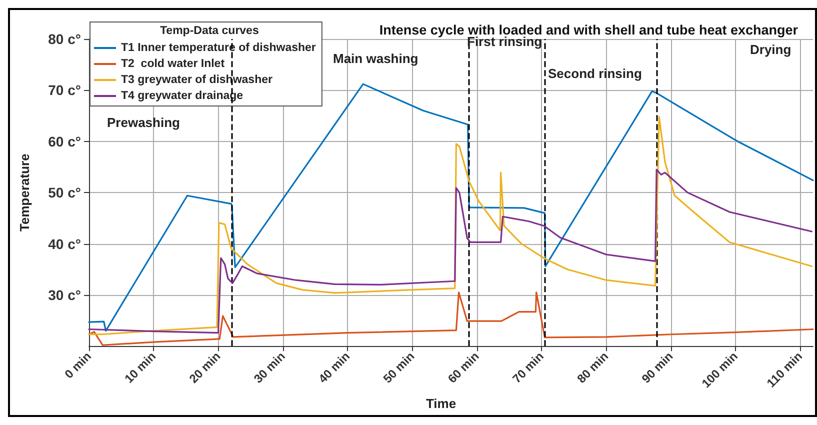 The height and width of the screenshot is (425, 817). I want to click on y-tick-label: 30 c°, so click(64, 294).